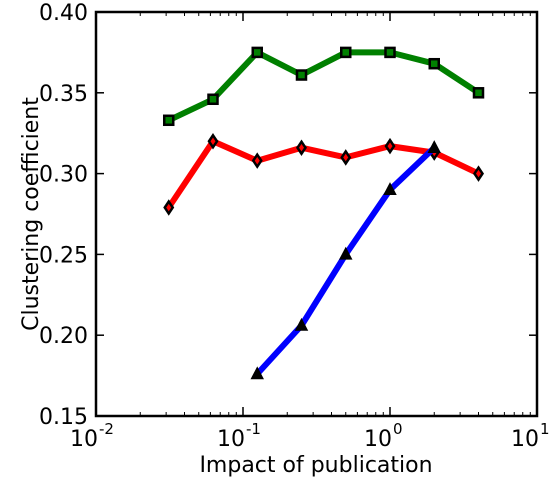 The image size is (554, 485). I want to click on y-tick-label: 0.20, so click(63, 336).